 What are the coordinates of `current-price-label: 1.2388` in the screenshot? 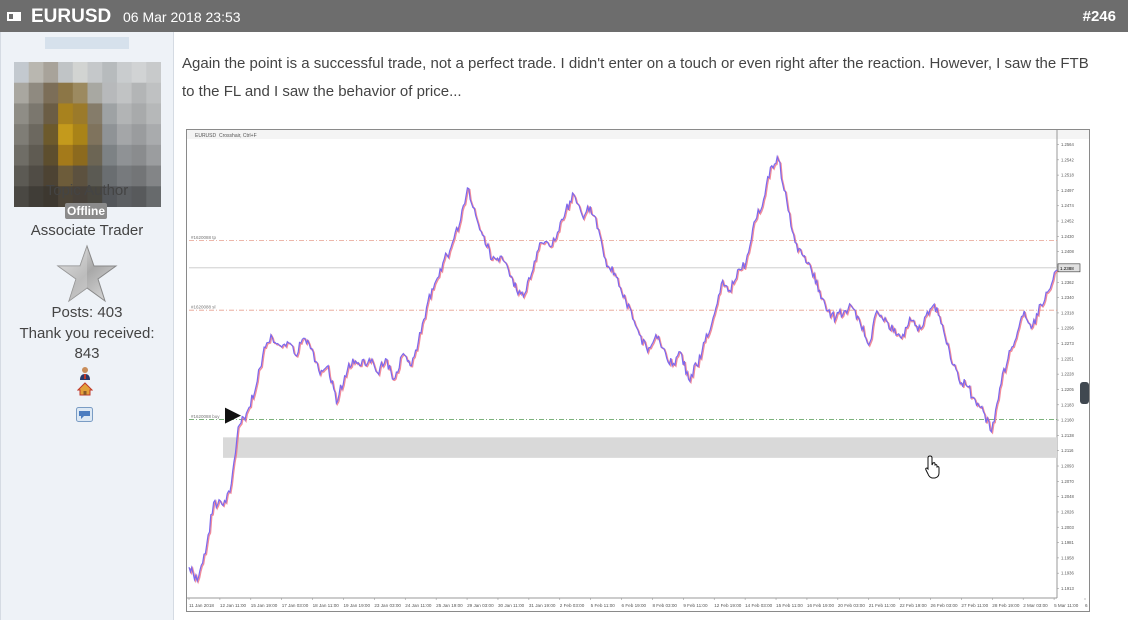 It's located at (1067, 268).